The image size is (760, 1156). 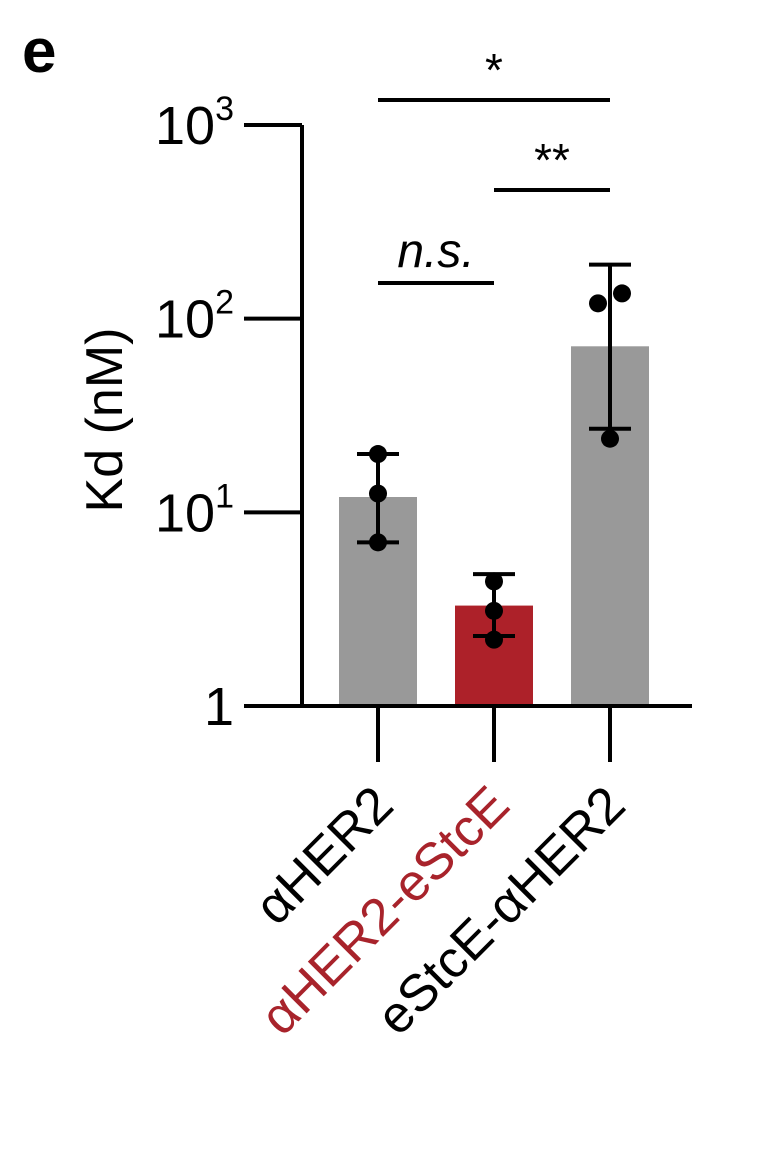 What do you see at coordinates (39, 51) in the screenshot?
I see `panel-label: e` at bounding box center [39, 51].